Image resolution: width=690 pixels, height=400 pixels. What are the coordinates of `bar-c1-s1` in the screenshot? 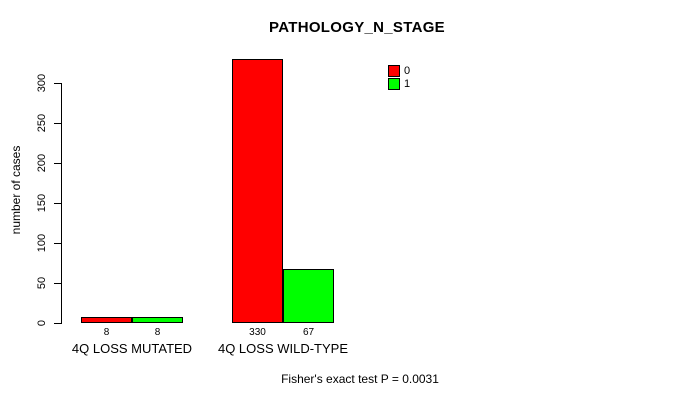 It's located at (308, 296).